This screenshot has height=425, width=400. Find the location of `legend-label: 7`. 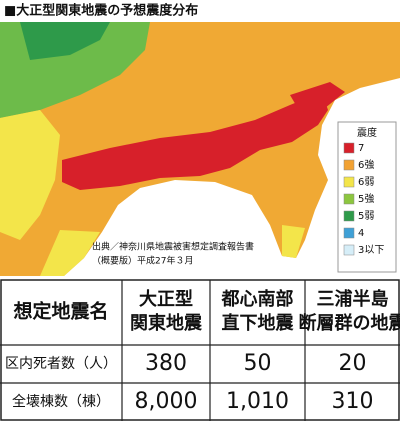

legend-label: 7 is located at coordinates (361, 148).